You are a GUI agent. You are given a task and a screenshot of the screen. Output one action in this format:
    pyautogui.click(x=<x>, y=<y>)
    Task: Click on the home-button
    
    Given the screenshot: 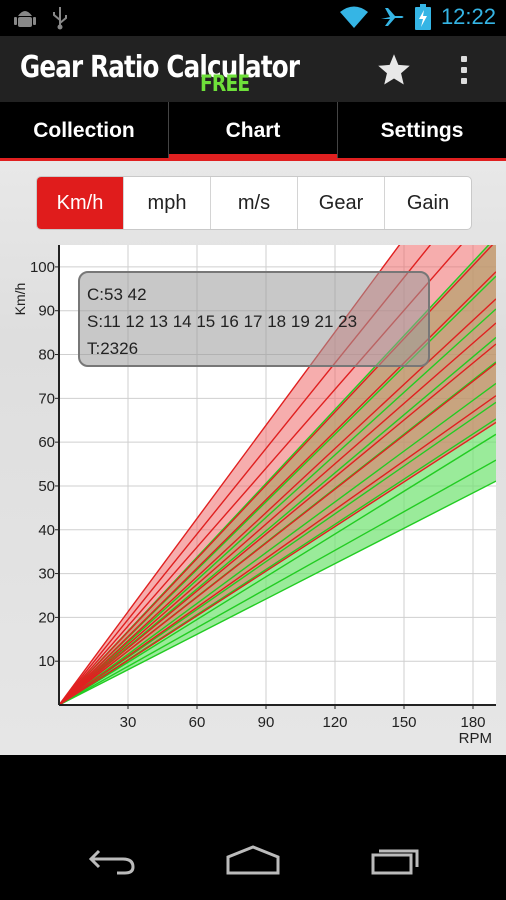 What is the action you would take?
    pyautogui.click(x=253, y=860)
    